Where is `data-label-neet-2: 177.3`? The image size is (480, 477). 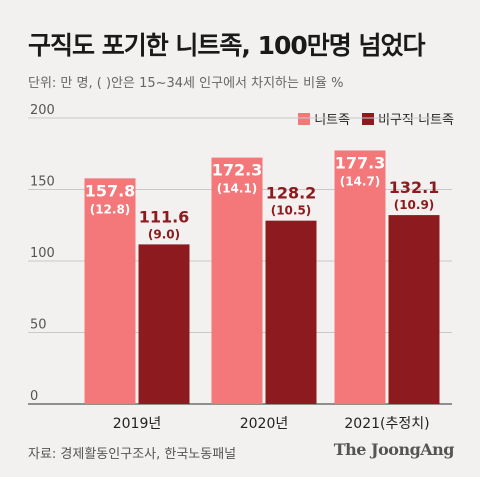 data-label-neet-2: 177.3 is located at coordinates (360, 162).